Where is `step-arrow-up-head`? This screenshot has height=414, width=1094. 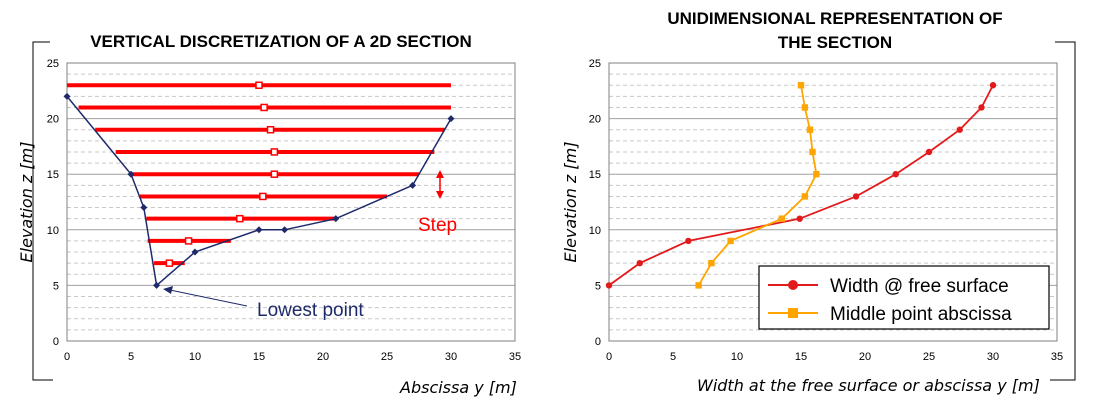
step-arrow-up-head is located at coordinates (440, 174).